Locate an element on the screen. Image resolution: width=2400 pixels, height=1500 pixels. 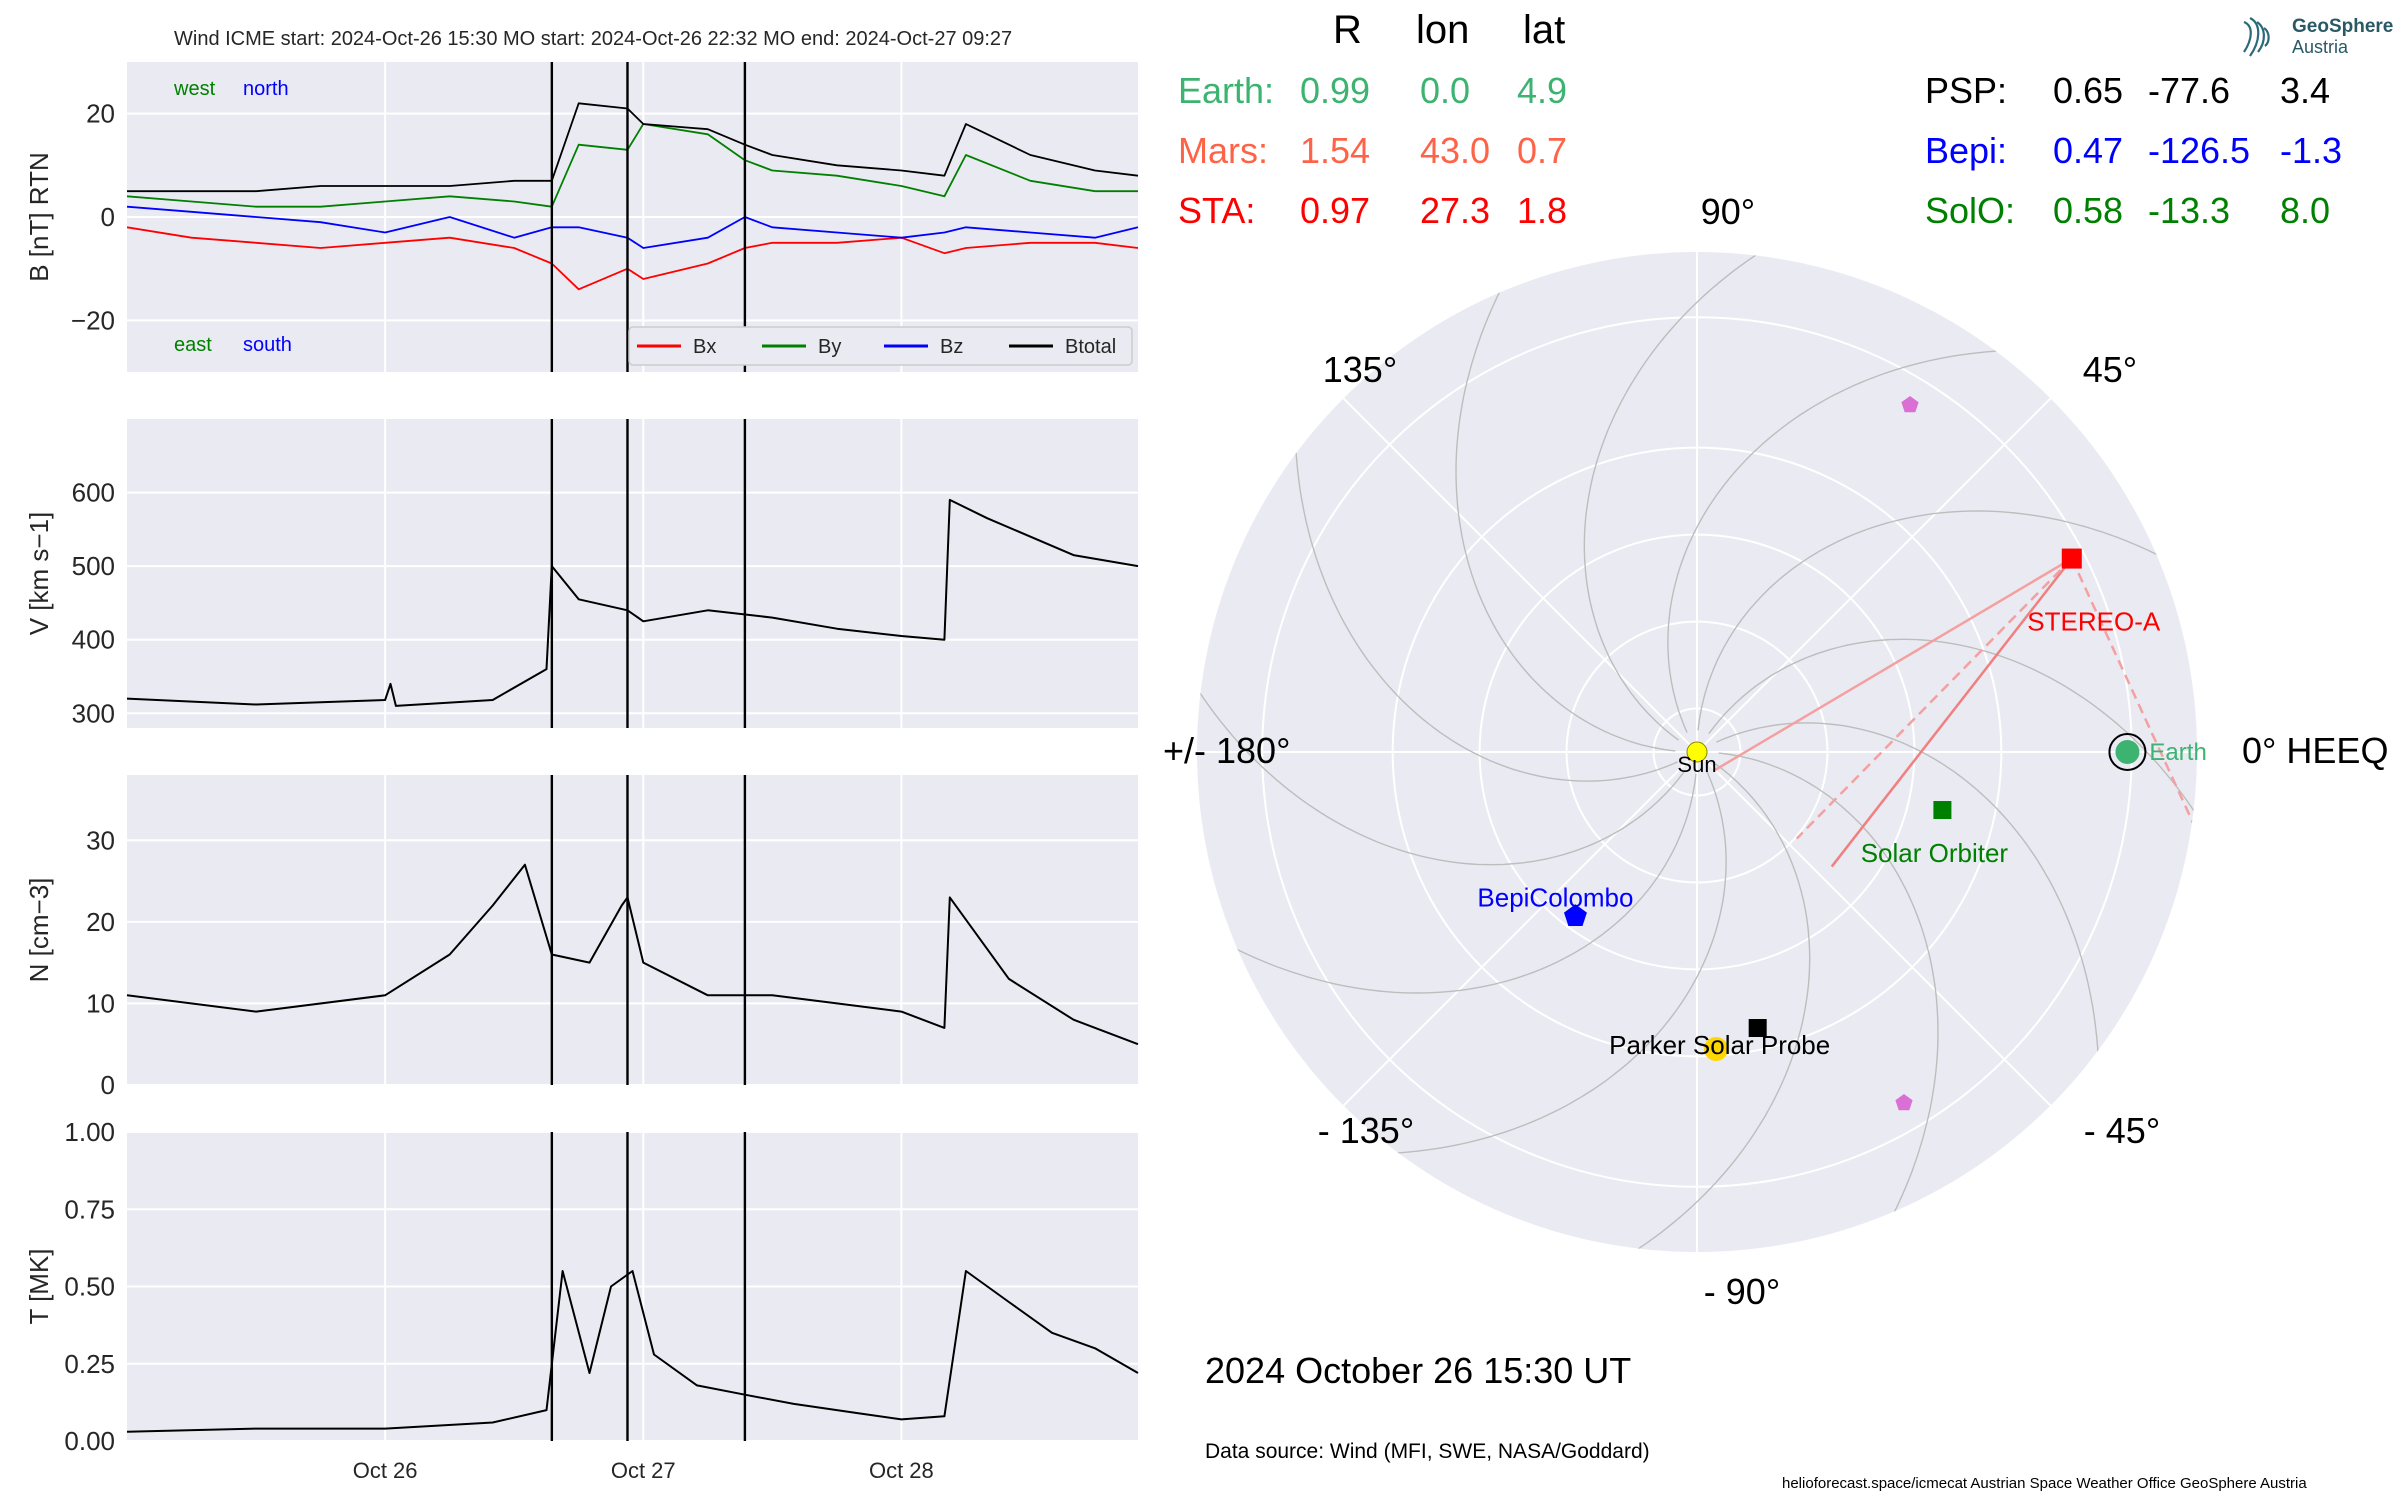
timestamp: 2024 October 26 15:30 UT is located at coordinates (1418, 1370).